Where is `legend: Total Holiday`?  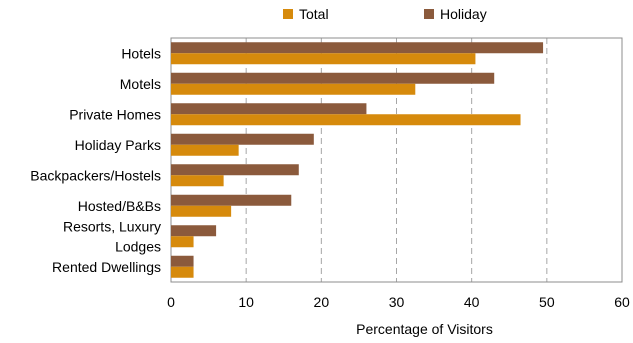
legend: Total Holiday is located at coordinates (316, 16).